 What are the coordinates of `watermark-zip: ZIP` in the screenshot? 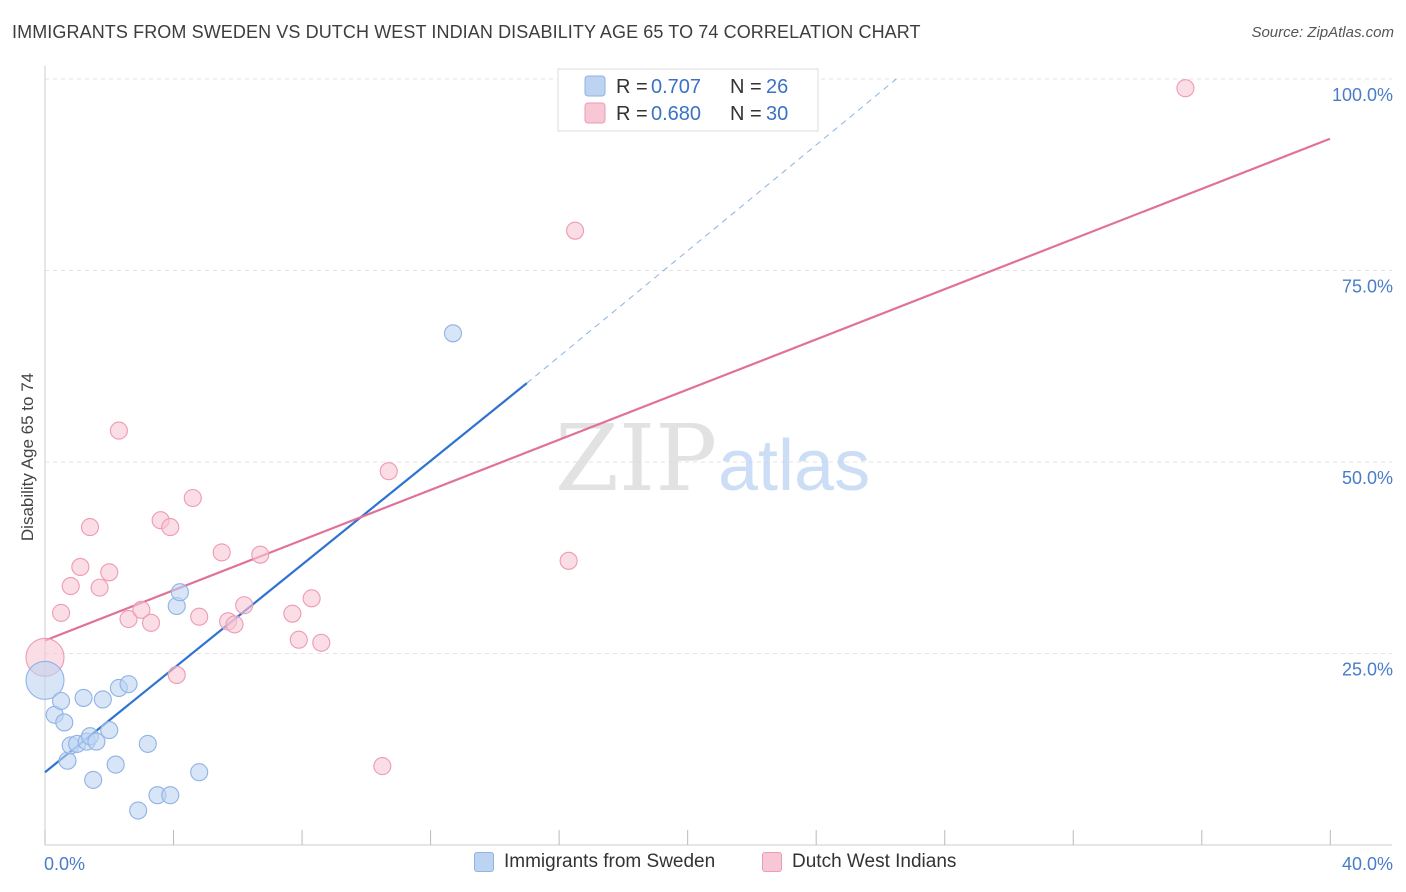 It's located at (636, 458).